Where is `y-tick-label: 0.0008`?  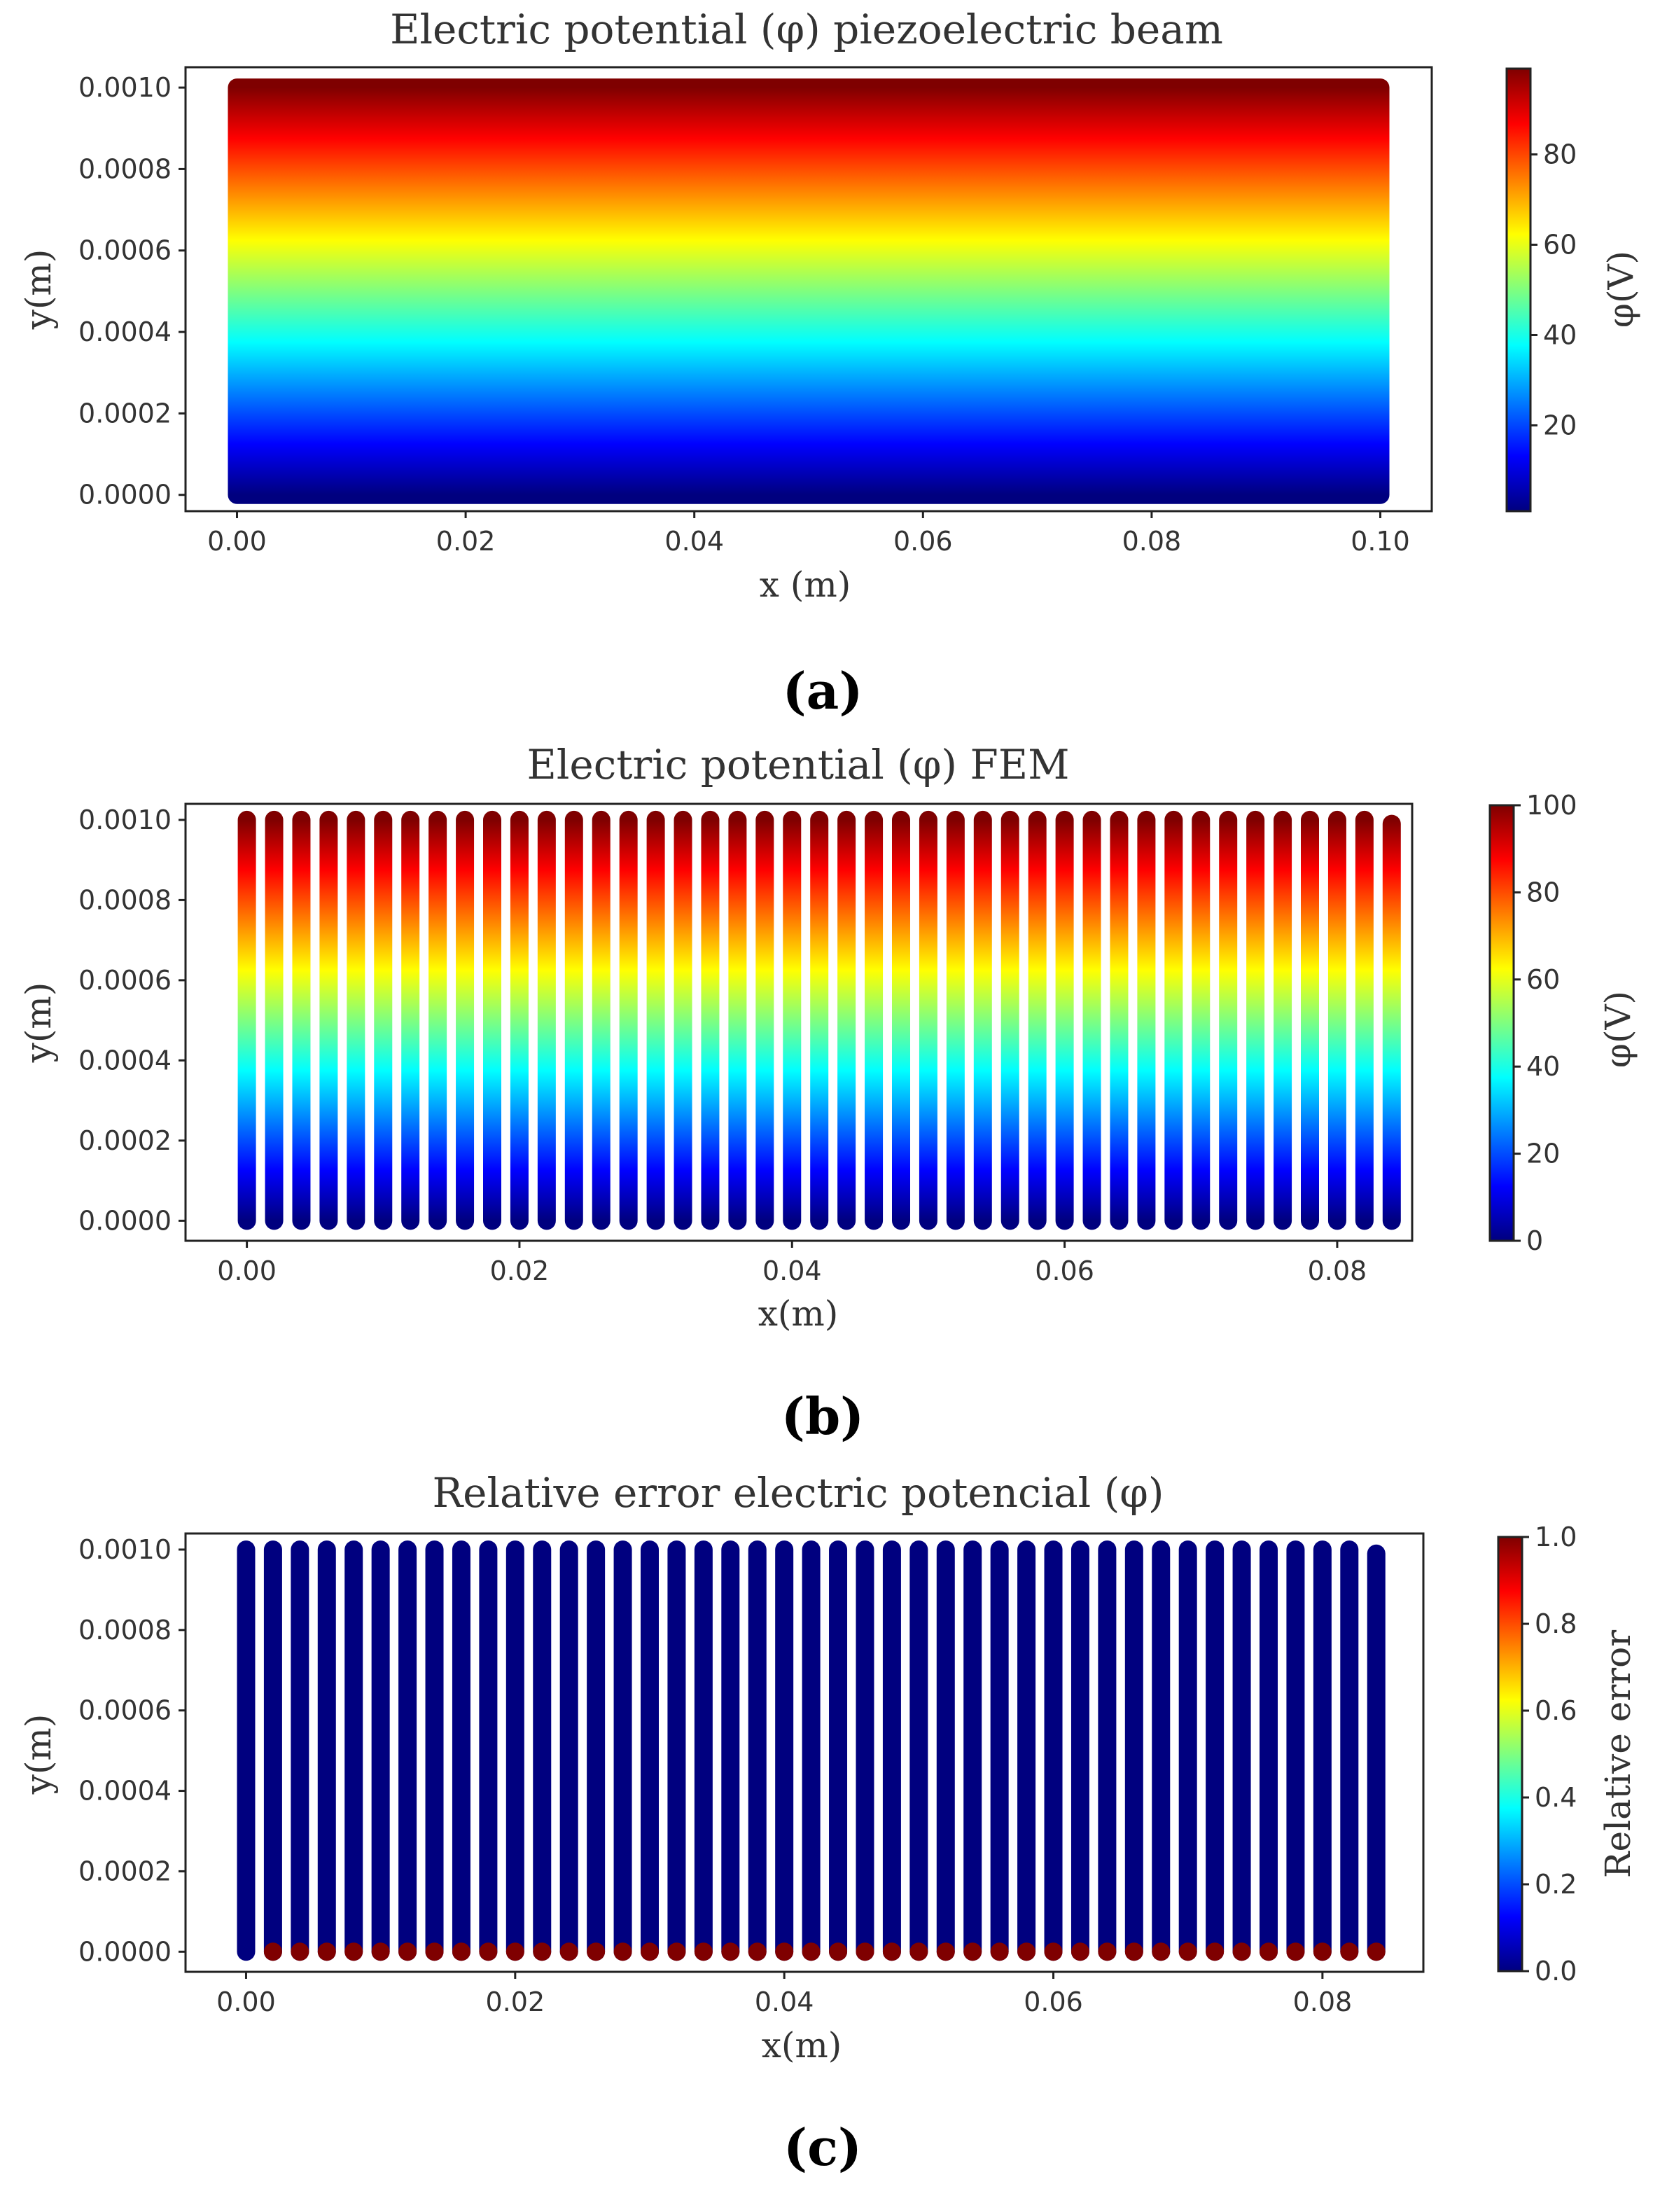 y-tick-label: 0.0008 is located at coordinates (125, 169).